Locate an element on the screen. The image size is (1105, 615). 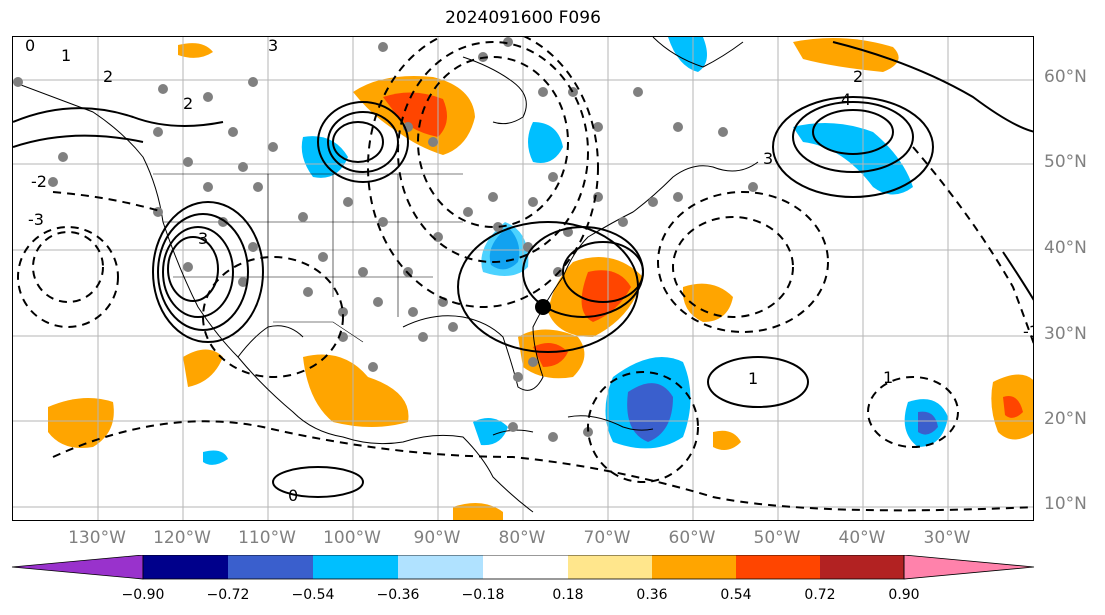
lat-label-40n: 40°N is located at coordinates (1065, 248).